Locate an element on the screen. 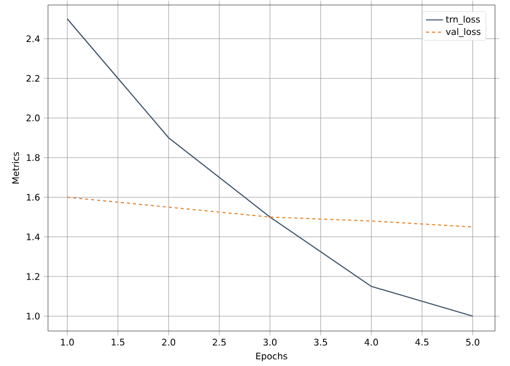  y-axis-title: Metrics is located at coordinates (16, 168).